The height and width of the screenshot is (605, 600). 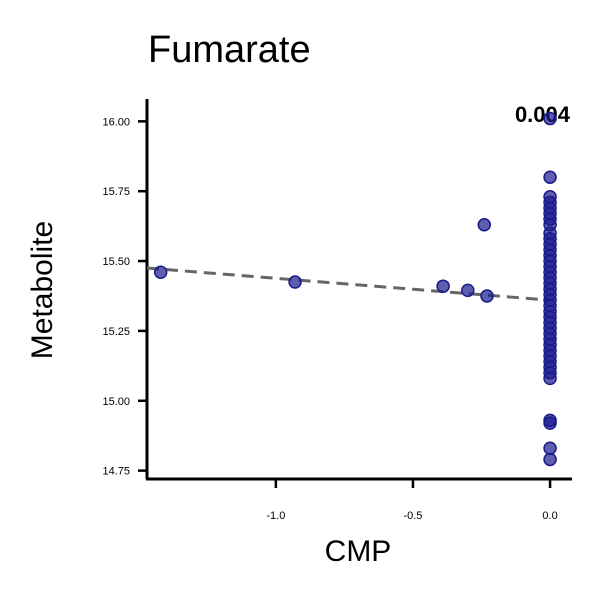 What do you see at coordinates (116, 332) in the screenshot?
I see `y-tick-label: 15.25` at bounding box center [116, 332].